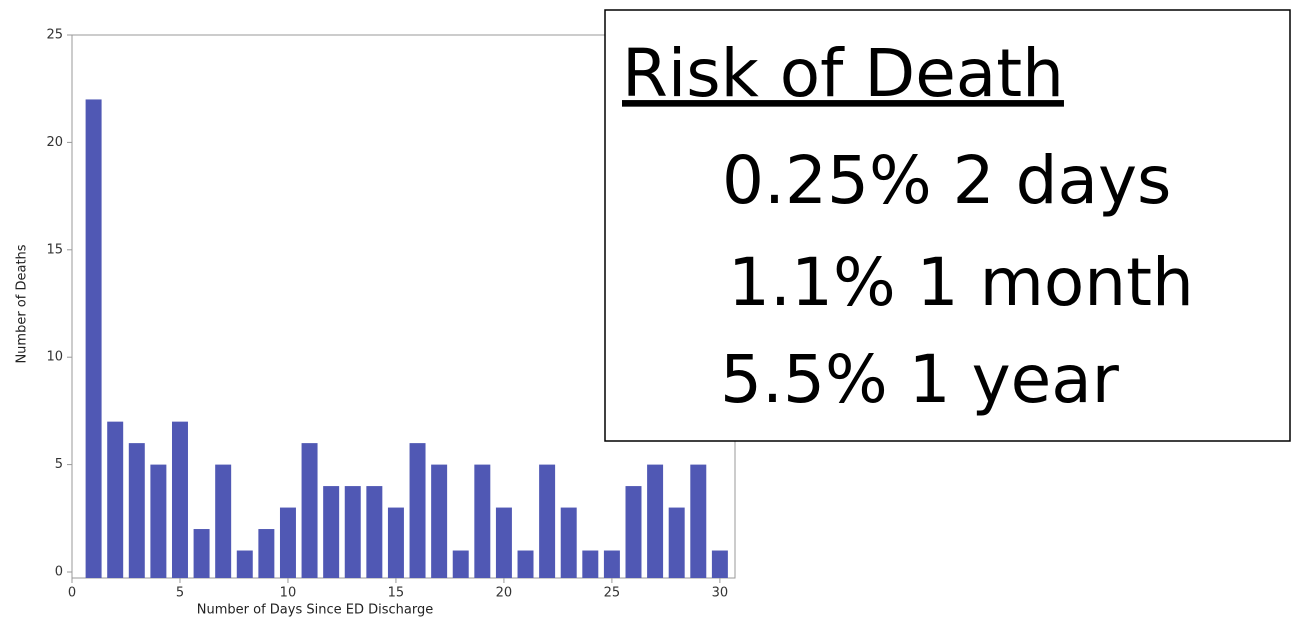 This screenshot has height=622, width=1291. I want to click on y-tick-label: 5, so click(59, 464).